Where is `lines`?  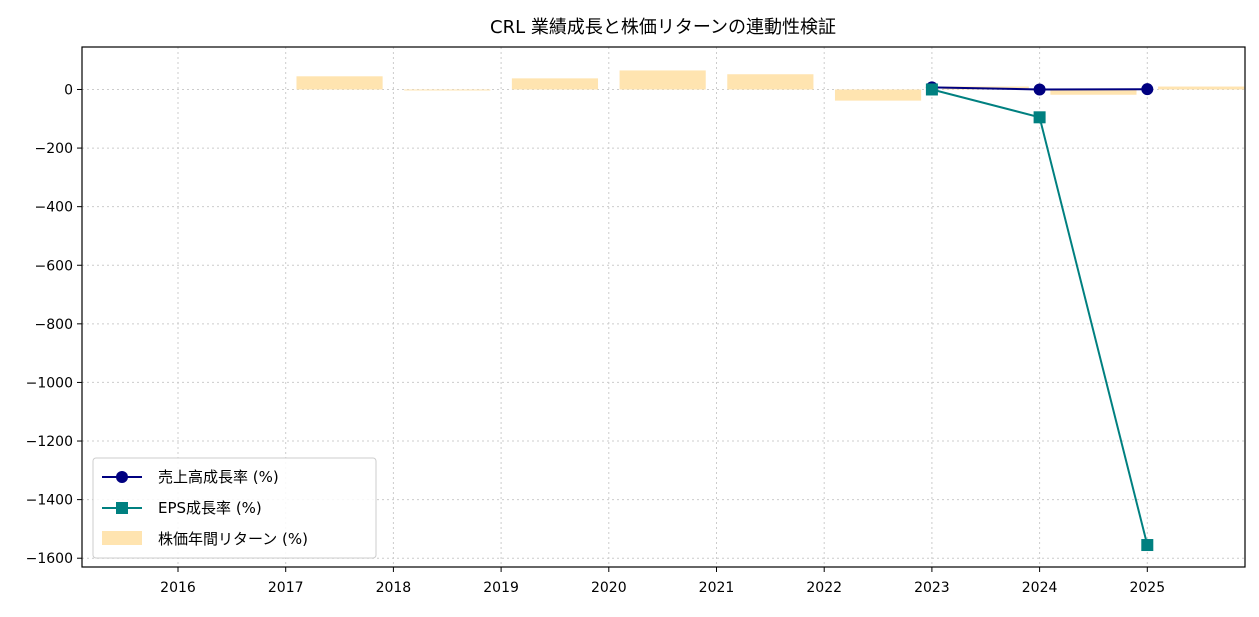 lines is located at coordinates (1039, 316).